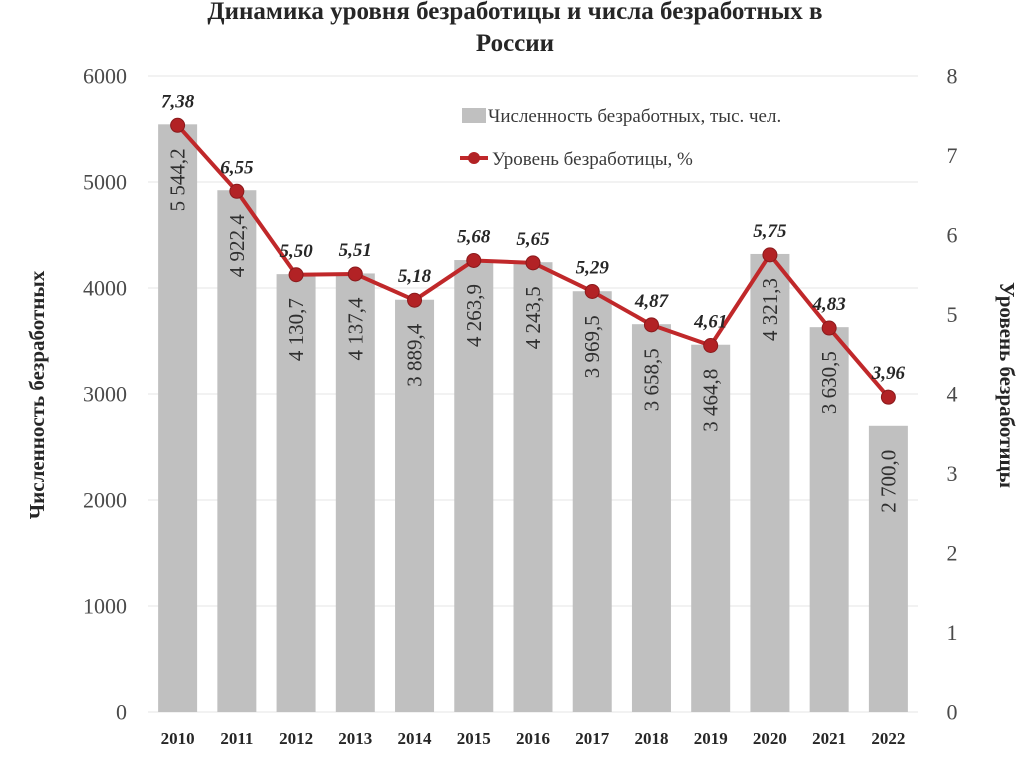 This screenshot has width=1024, height=767. I want to click on y-left-tick: 2000, so click(105, 500).